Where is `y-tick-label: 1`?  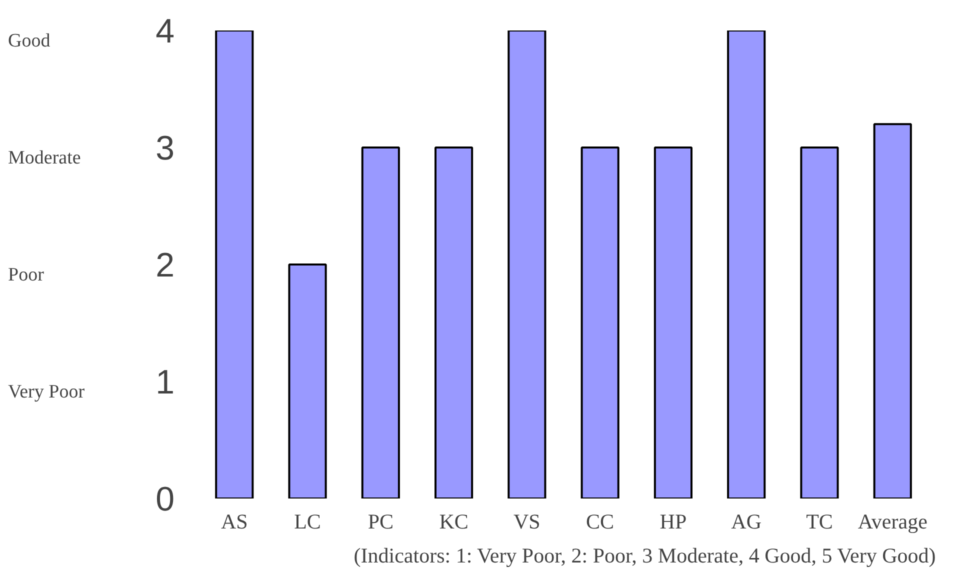 y-tick-label: 1 is located at coordinates (165, 383).